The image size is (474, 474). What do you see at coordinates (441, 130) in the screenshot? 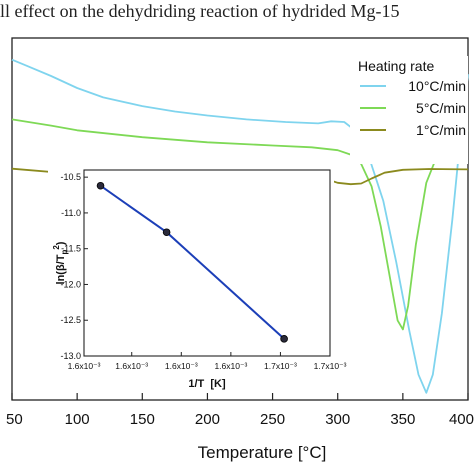
I see `legend-label-3: 1°C/min` at bounding box center [441, 130].